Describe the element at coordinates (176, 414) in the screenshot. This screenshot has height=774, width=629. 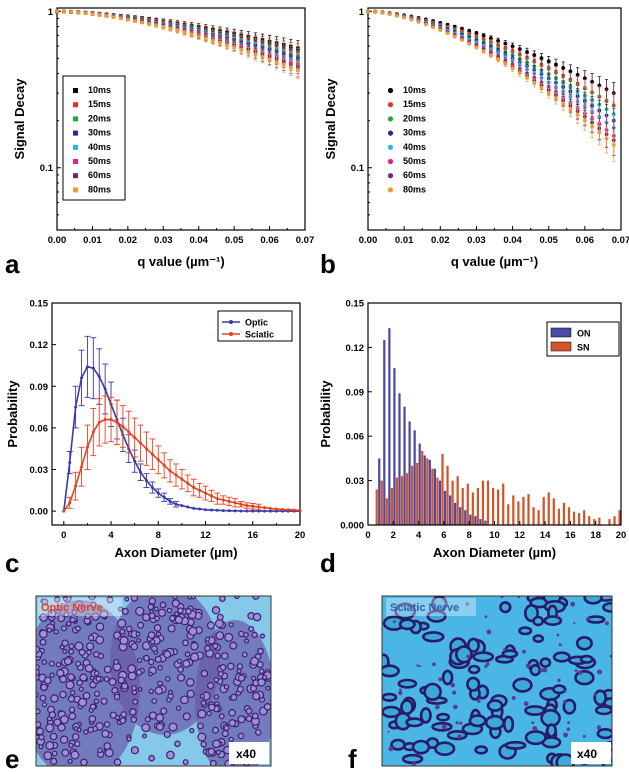
I see `plot-frame-c` at that location.